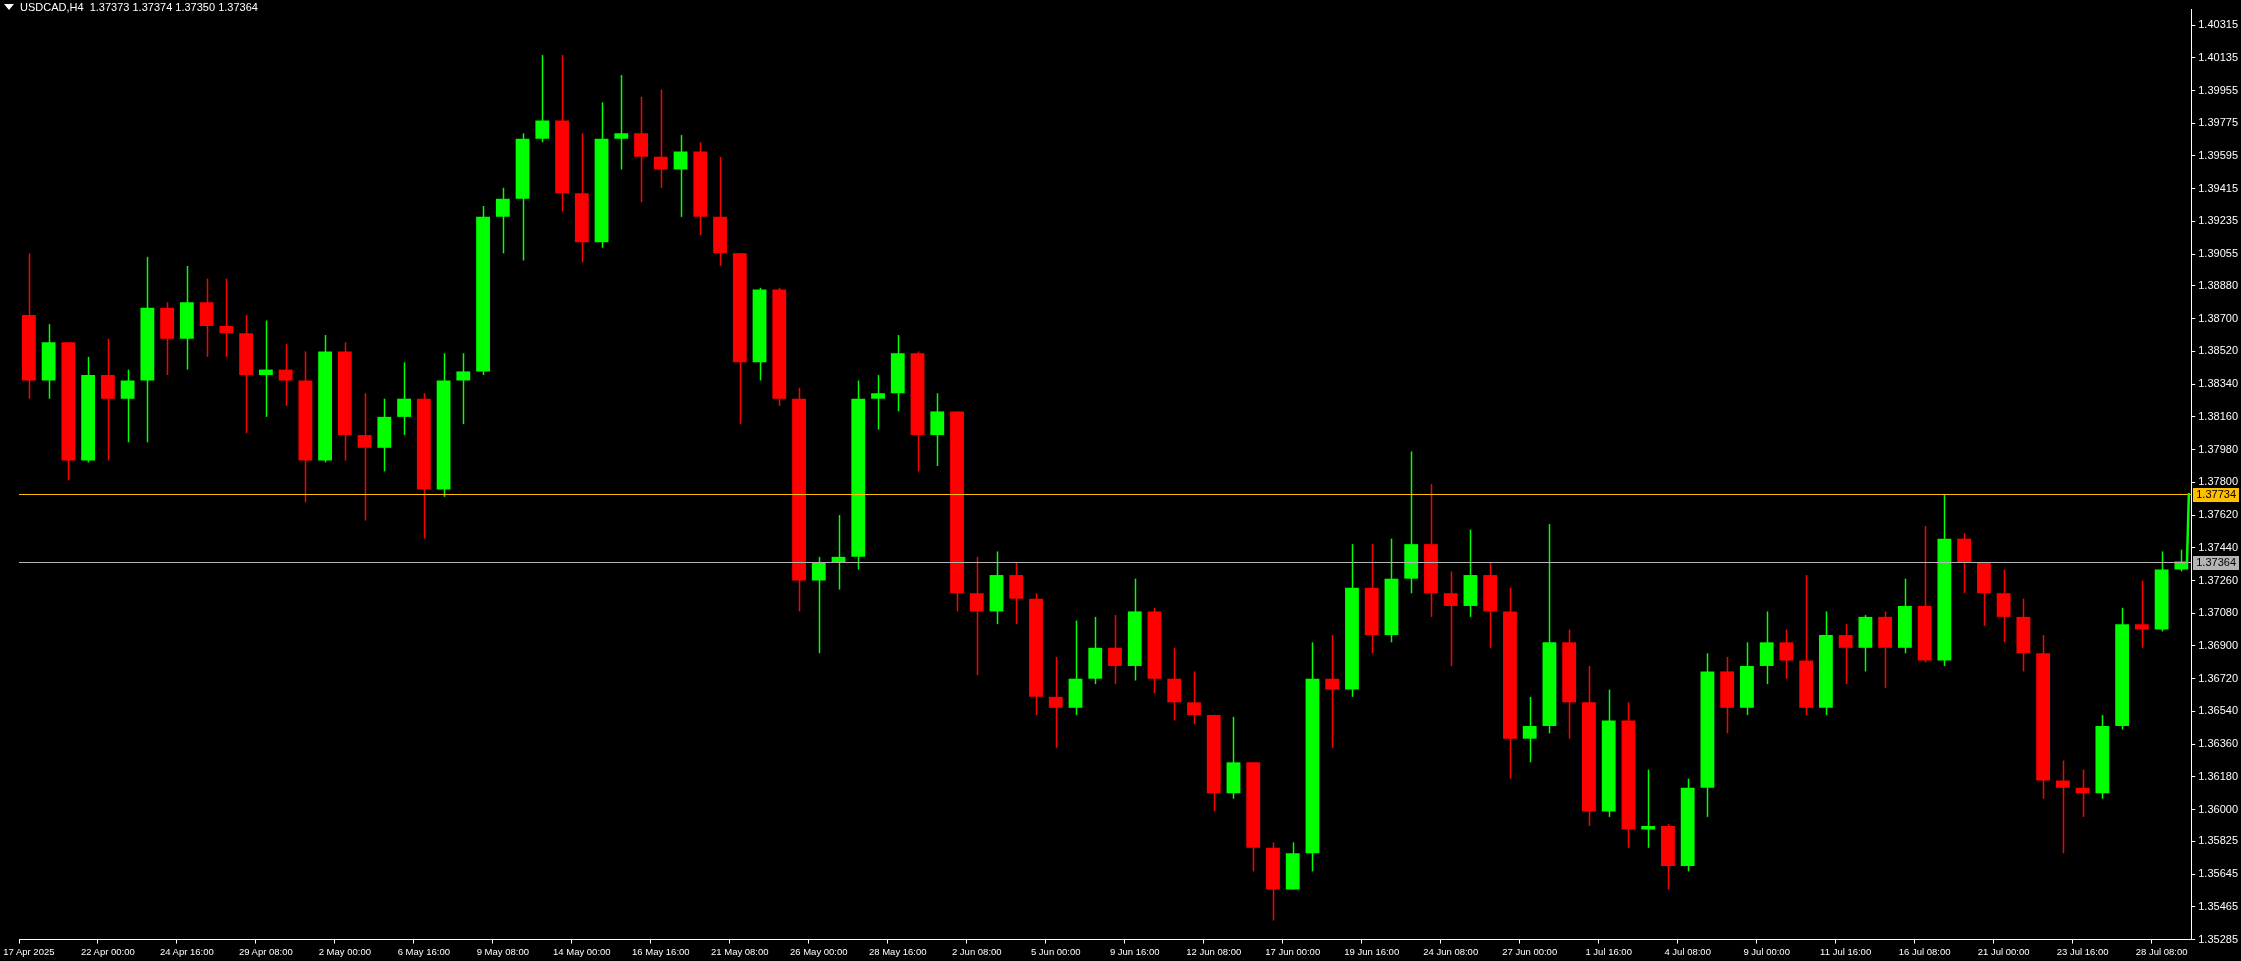 The height and width of the screenshot is (961, 2241). What do you see at coordinates (1214, 951) in the screenshot?
I see `x-tick-label: 12 Jun 08:00` at bounding box center [1214, 951].